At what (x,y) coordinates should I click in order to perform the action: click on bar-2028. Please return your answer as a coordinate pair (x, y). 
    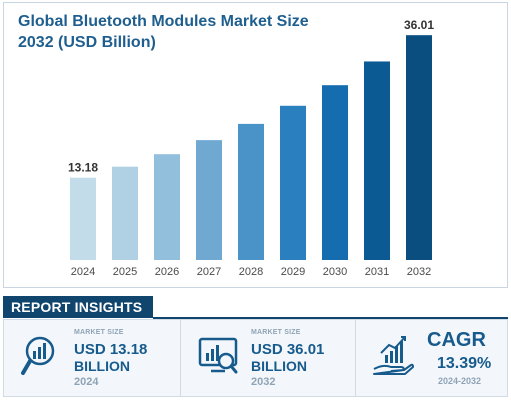
    Looking at the image, I should click on (251, 191).